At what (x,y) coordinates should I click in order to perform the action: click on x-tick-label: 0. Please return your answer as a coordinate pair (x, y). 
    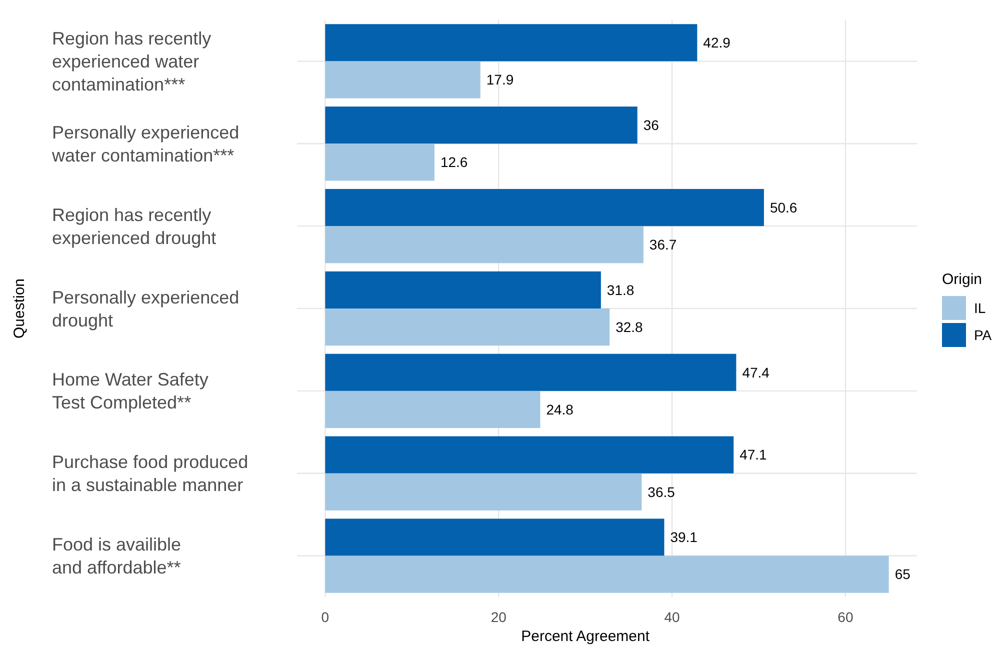
    Looking at the image, I should click on (325, 617).